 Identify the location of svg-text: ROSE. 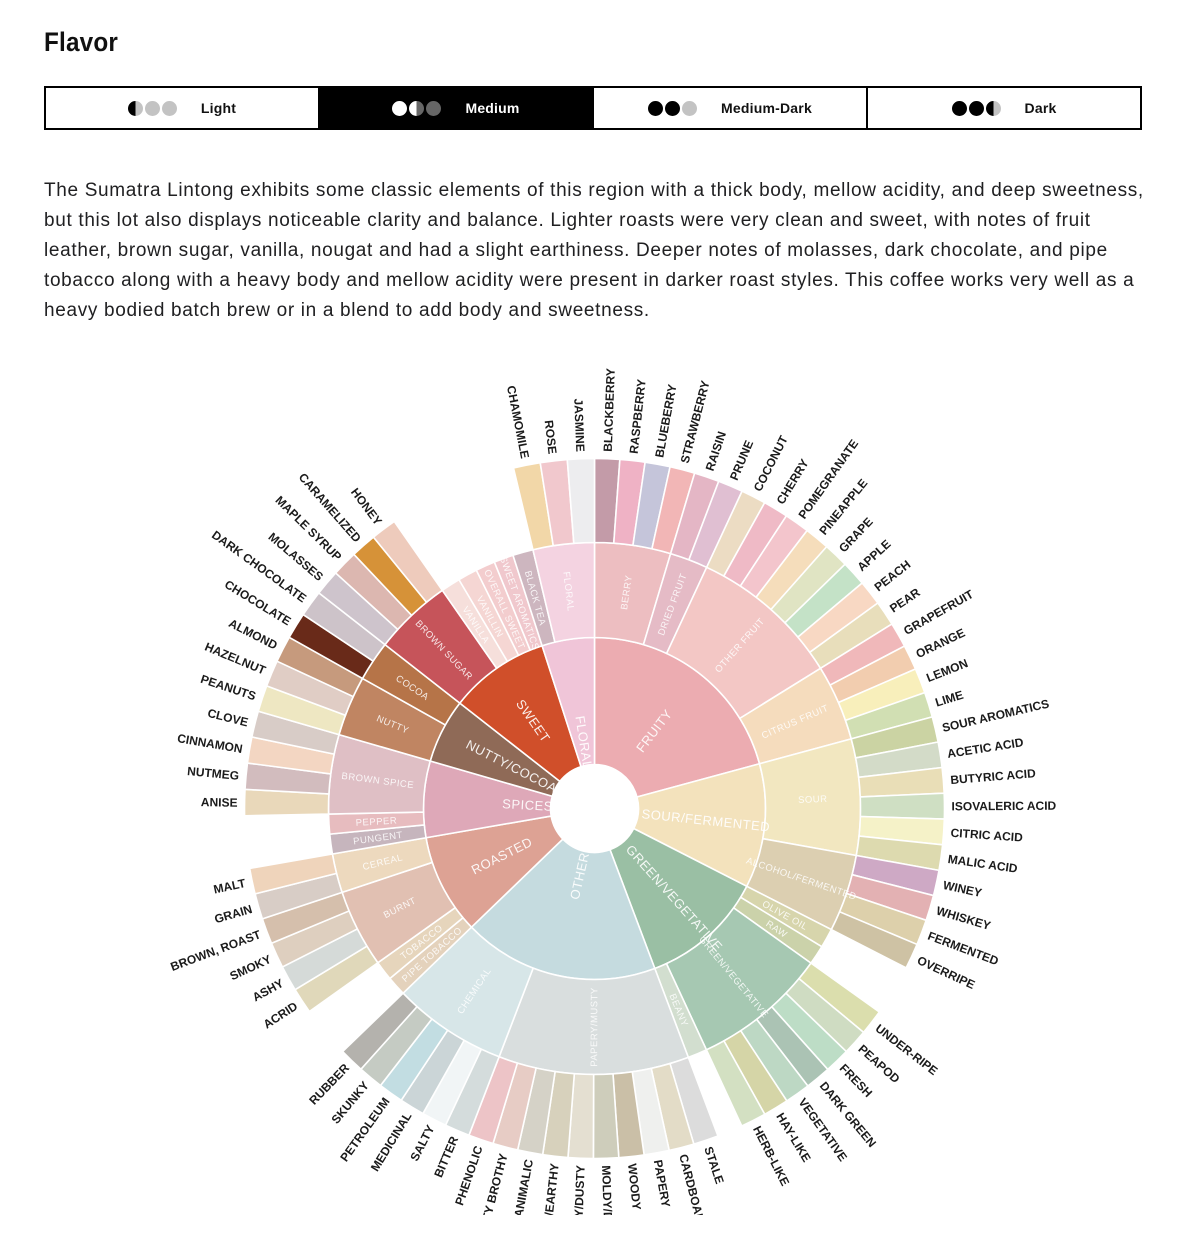
(551, 436).